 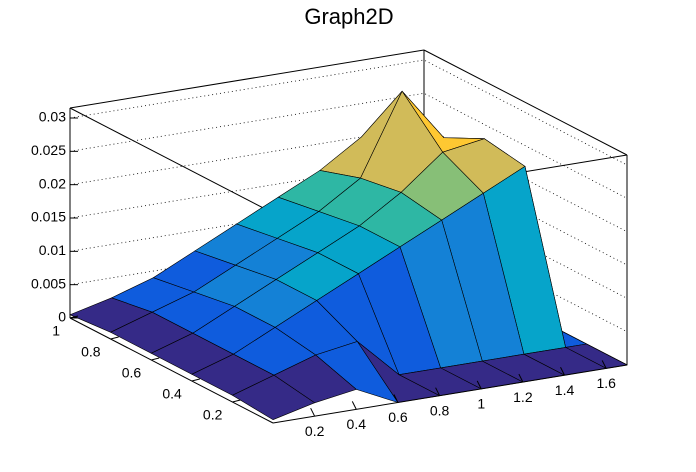 I want to click on chart-title: Graph2D, so click(x=348, y=16).